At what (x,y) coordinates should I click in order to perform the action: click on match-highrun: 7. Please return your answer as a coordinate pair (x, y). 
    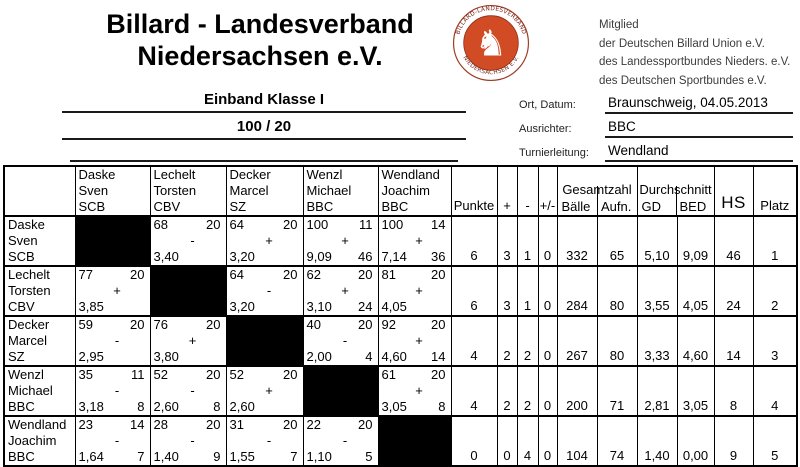
    Looking at the image, I should click on (294, 456).